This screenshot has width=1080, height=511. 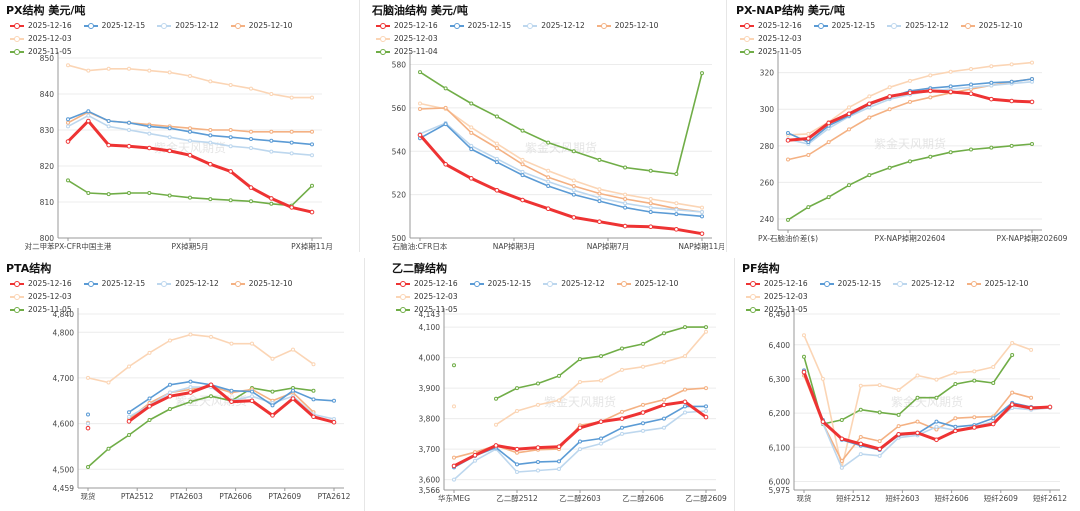 I want to click on y-tick-label: 300, so click(x=767, y=109).